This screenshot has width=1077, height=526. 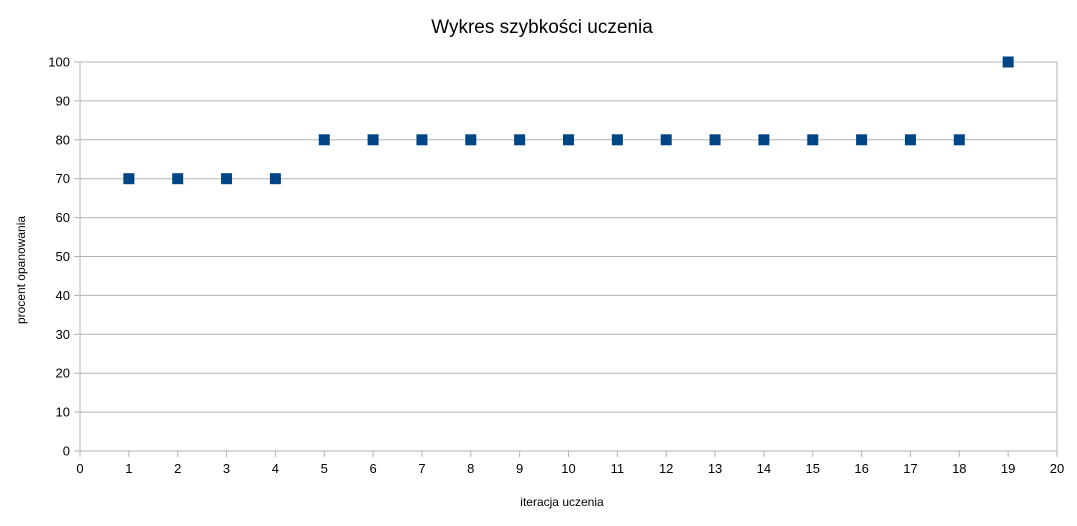 I want to click on xtick-label: 9, so click(x=519, y=468).